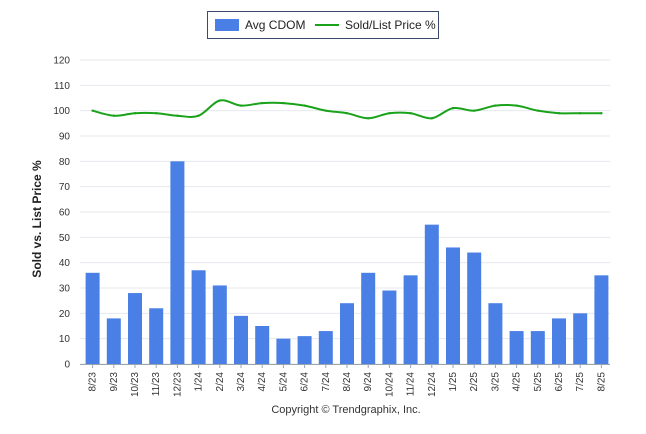  What do you see at coordinates (65, 187) in the screenshot?
I see `y-tick-label: 70` at bounding box center [65, 187].